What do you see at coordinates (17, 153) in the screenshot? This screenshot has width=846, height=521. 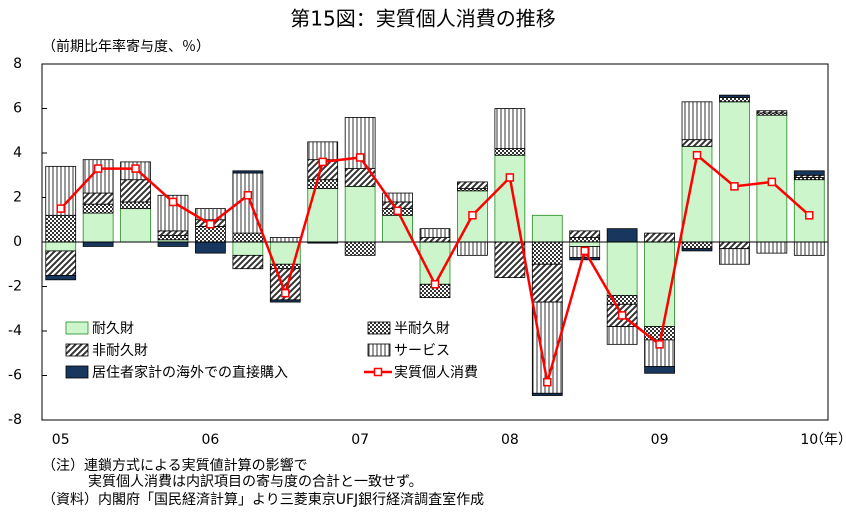 I see `y-tick-label: 4` at bounding box center [17, 153].